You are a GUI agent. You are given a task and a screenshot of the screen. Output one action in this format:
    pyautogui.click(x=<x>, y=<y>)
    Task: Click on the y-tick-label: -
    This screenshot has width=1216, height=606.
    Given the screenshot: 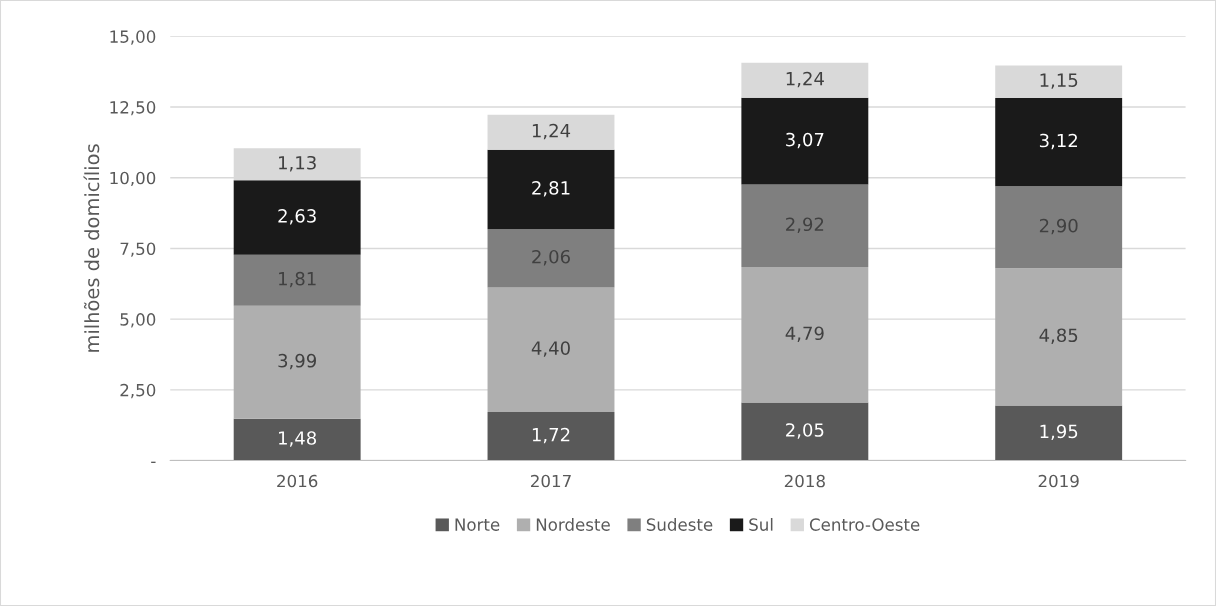 What is the action you would take?
    pyautogui.click(x=153, y=462)
    